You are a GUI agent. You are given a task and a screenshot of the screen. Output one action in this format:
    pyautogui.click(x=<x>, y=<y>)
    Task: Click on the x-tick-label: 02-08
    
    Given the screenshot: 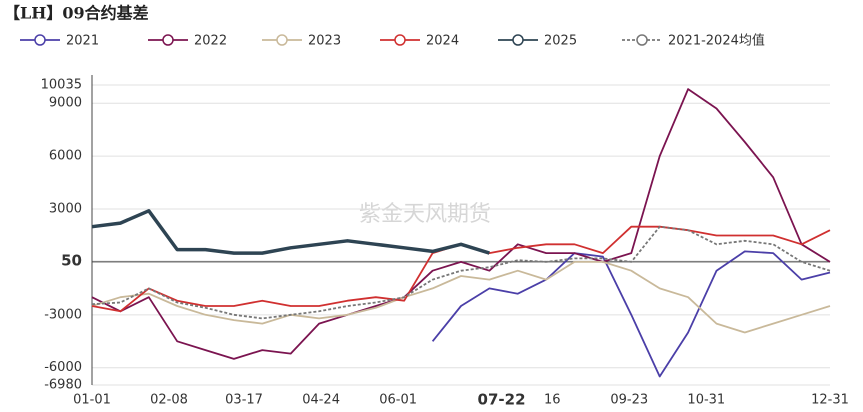 What is the action you would take?
    pyautogui.click(x=169, y=400)
    